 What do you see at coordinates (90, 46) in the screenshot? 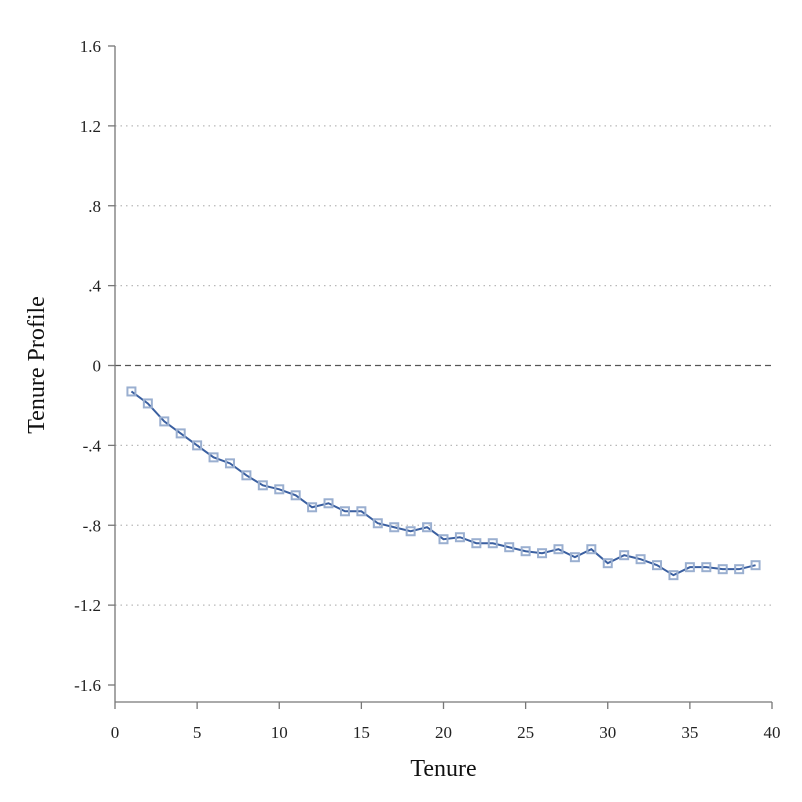
I see `y-tick-label: 1.6` at bounding box center [90, 46].